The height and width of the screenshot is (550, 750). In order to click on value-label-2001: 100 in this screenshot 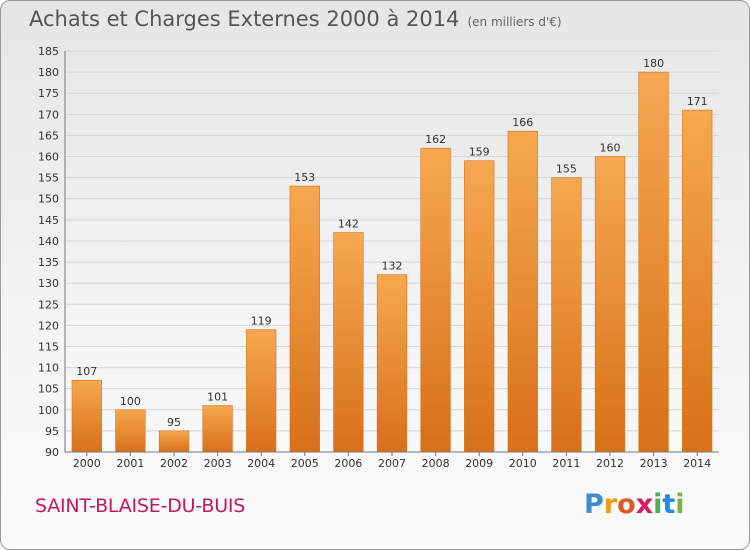, I will do `click(130, 401)`.